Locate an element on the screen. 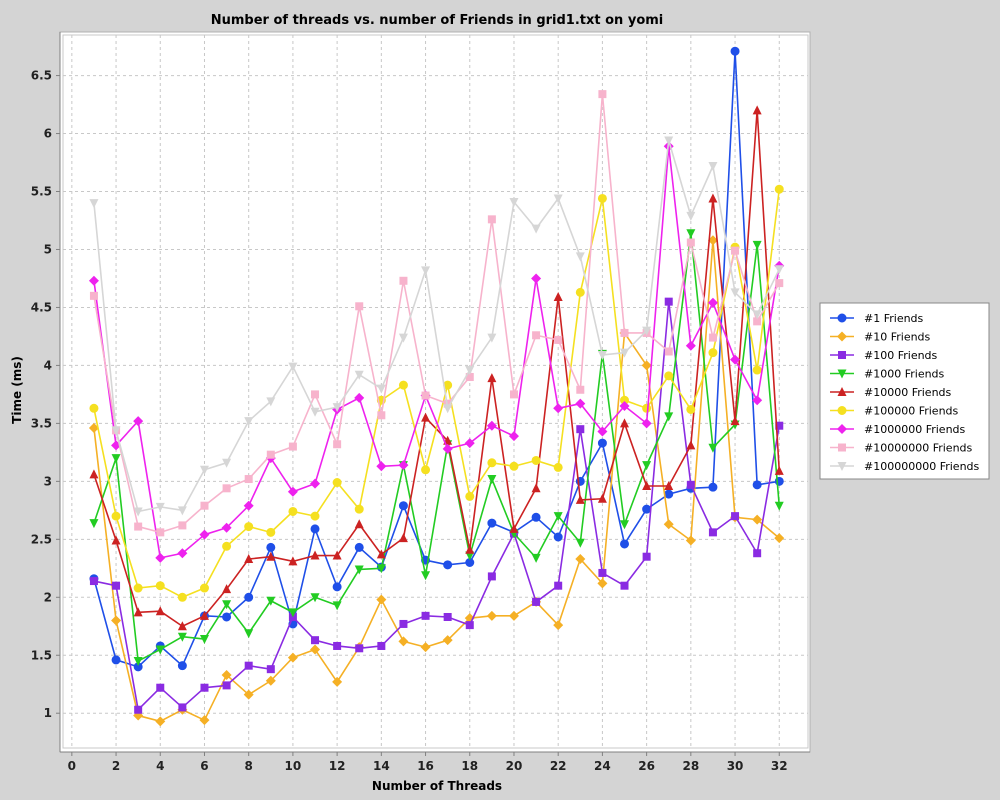 This screenshot has height=800, width=1000. x-tick-label: 20 is located at coordinates (514, 766).